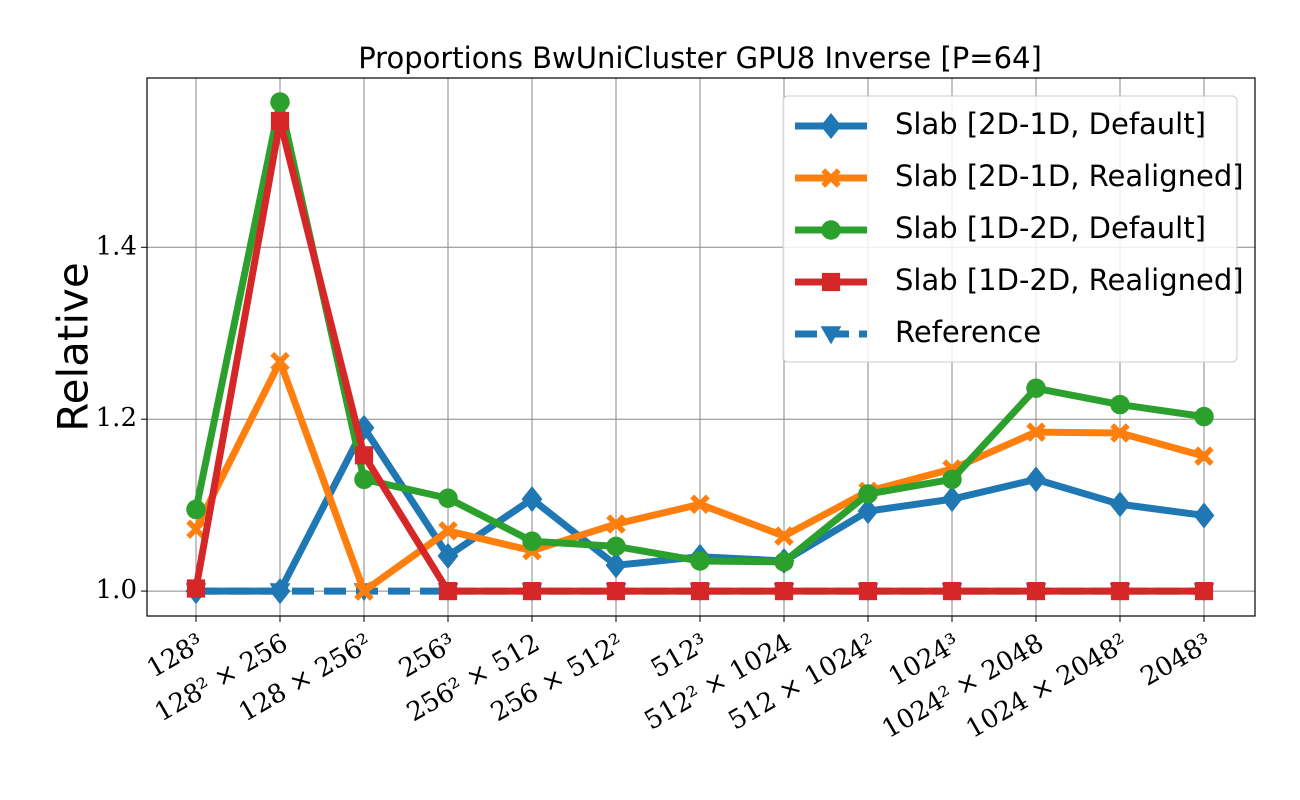 The height and width of the screenshot is (800, 1300). Describe the element at coordinates (1069, 176) in the screenshot. I see `legend-label: Slab [2D-1D, Realigned]` at that location.